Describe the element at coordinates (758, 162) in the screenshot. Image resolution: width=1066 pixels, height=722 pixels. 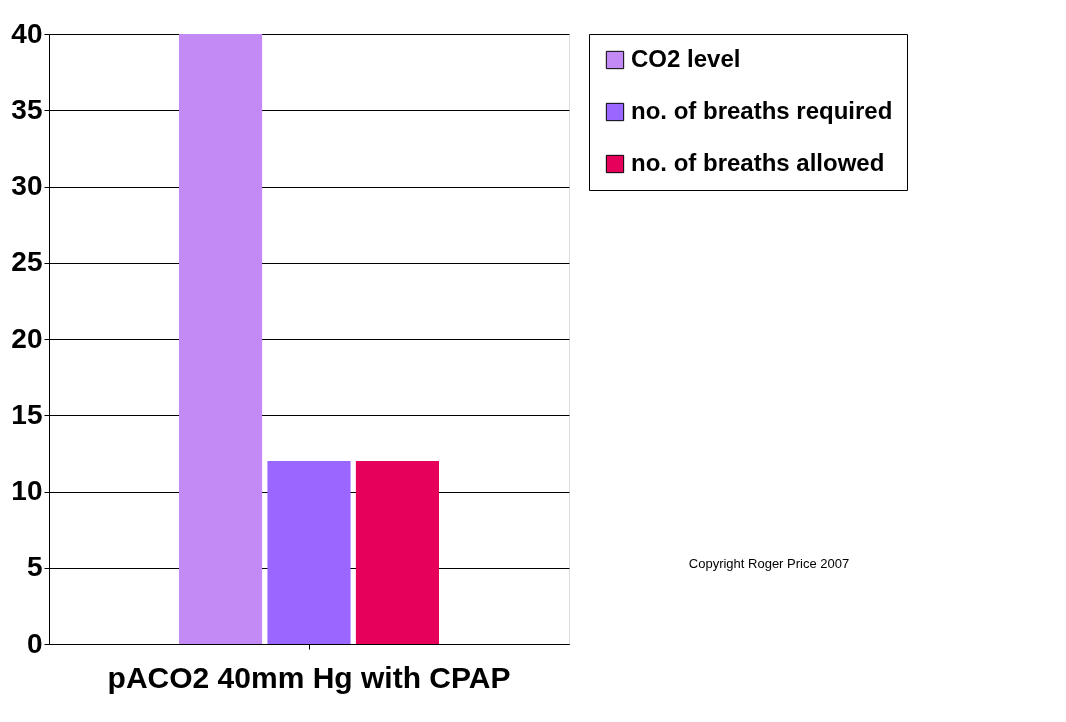
I see `legend-label: no. of breaths allowed` at that location.